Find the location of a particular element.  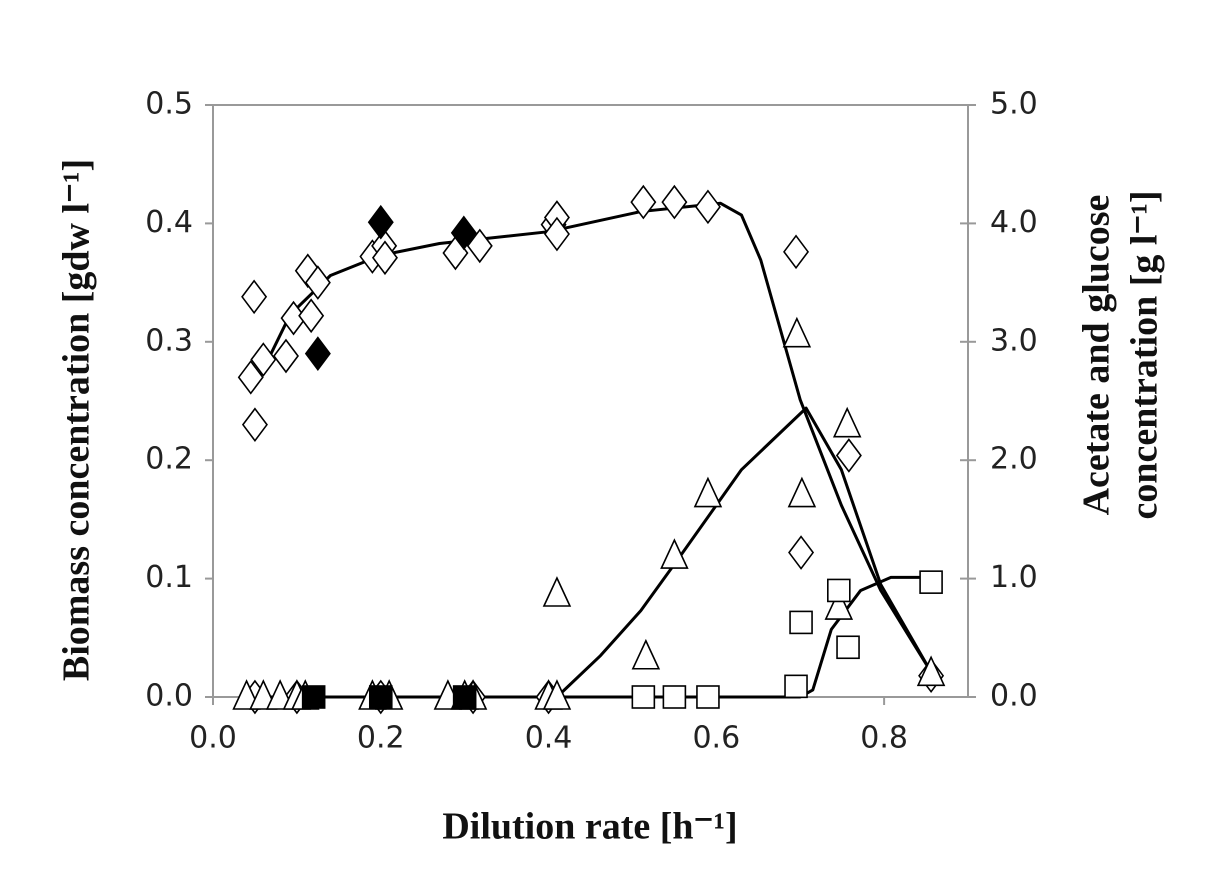

x-axis-title: Dilution rate [h⁻¹] is located at coordinates (589, 827).